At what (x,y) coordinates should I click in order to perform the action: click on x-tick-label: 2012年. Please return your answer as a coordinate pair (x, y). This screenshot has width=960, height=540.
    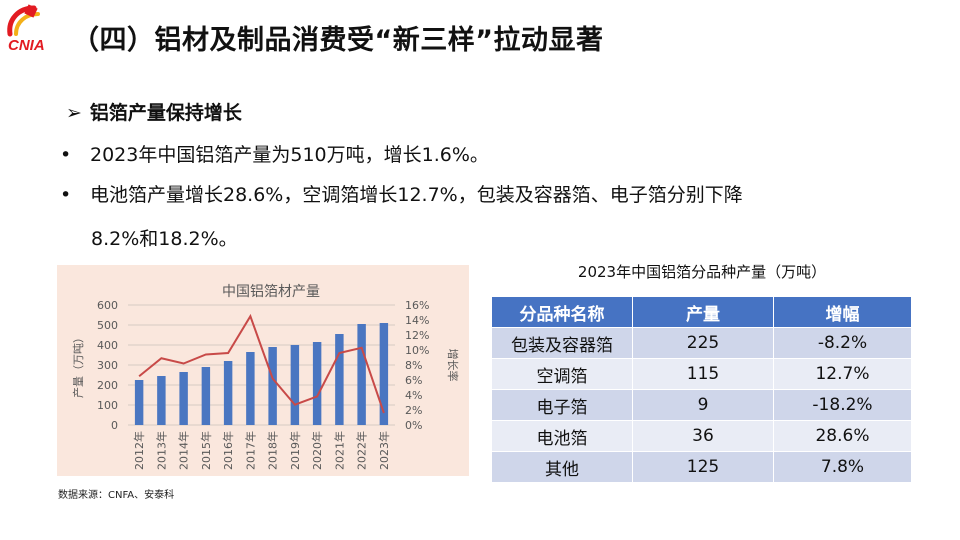
    Looking at the image, I should click on (139, 450).